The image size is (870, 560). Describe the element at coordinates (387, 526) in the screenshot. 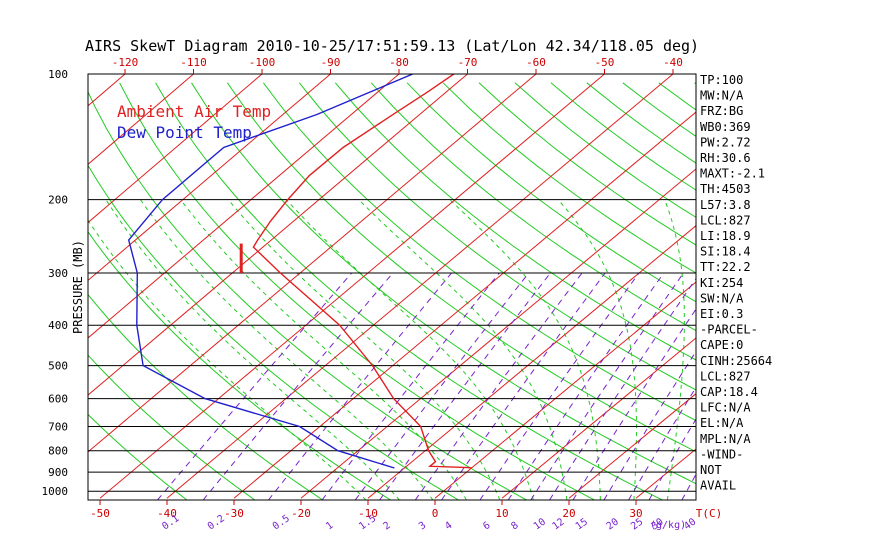

I see `mixing-ratio-tick-label: 2` at that location.